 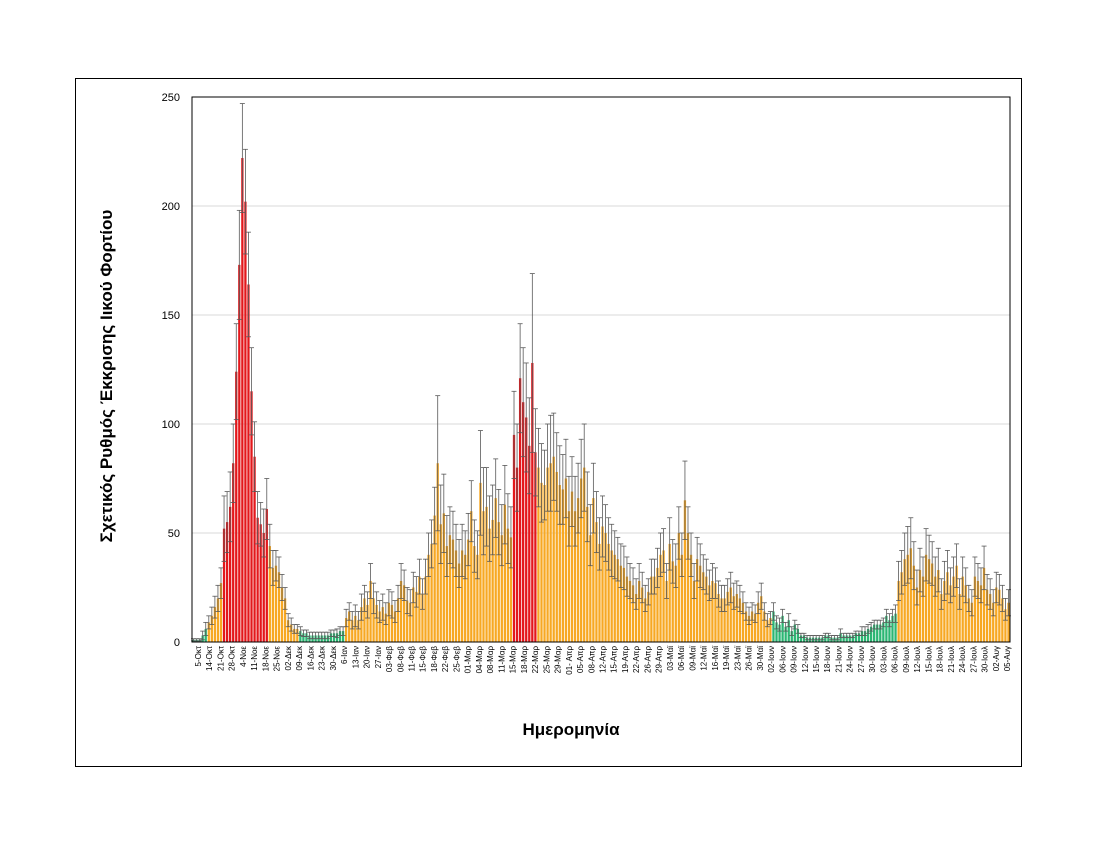 I want to click on x-tick-label: 15-Απρ, so click(x=614, y=659).